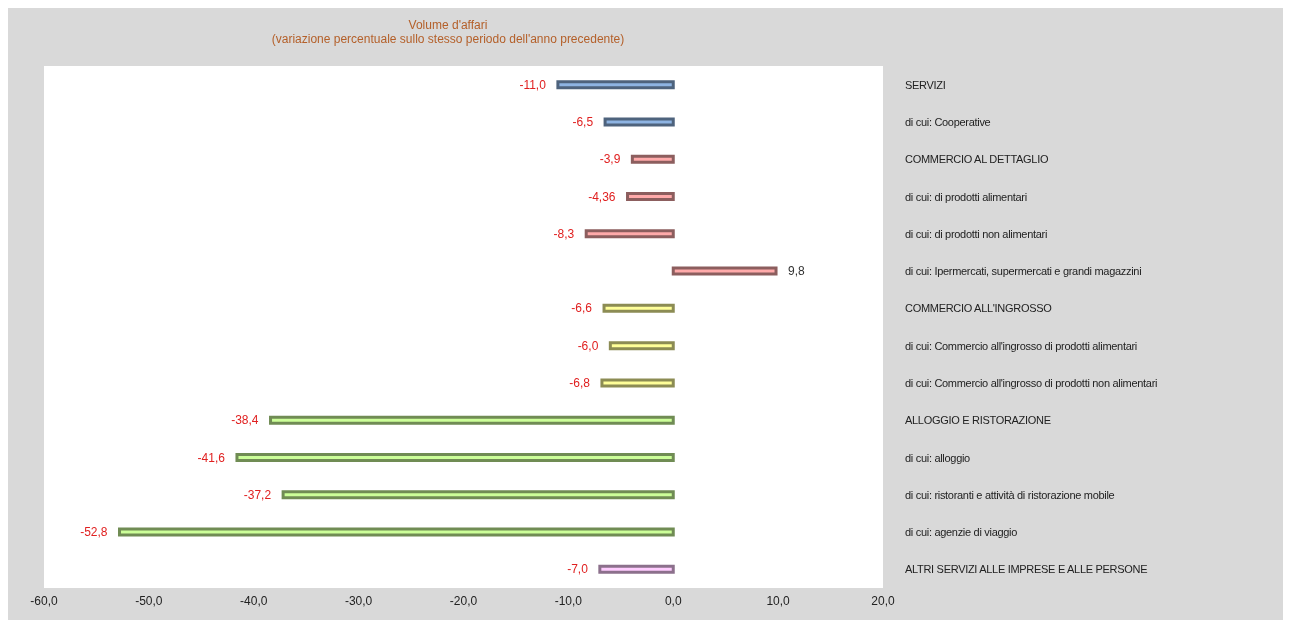 This screenshot has width=1291, height=628. I want to click on x-tick-label: -20,0, so click(463, 600).